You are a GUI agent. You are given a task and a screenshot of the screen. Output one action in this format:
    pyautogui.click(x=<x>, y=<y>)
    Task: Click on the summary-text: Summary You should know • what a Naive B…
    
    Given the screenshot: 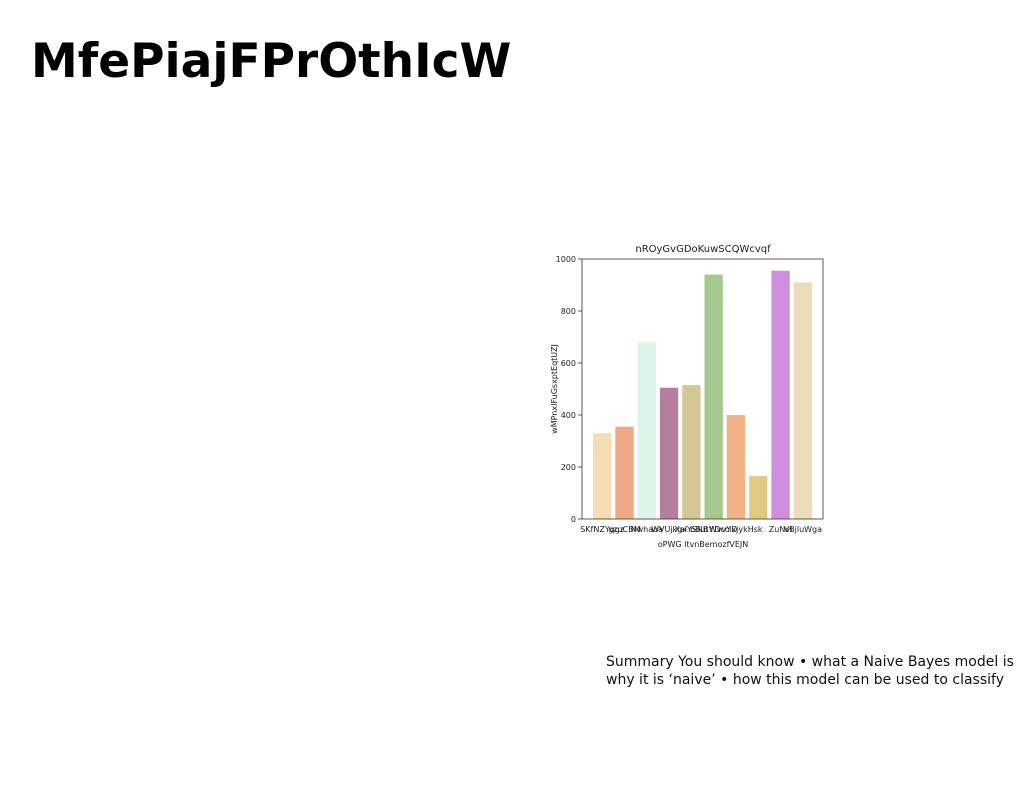 What is the action you would take?
    pyautogui.click(x=810, y=671)
    